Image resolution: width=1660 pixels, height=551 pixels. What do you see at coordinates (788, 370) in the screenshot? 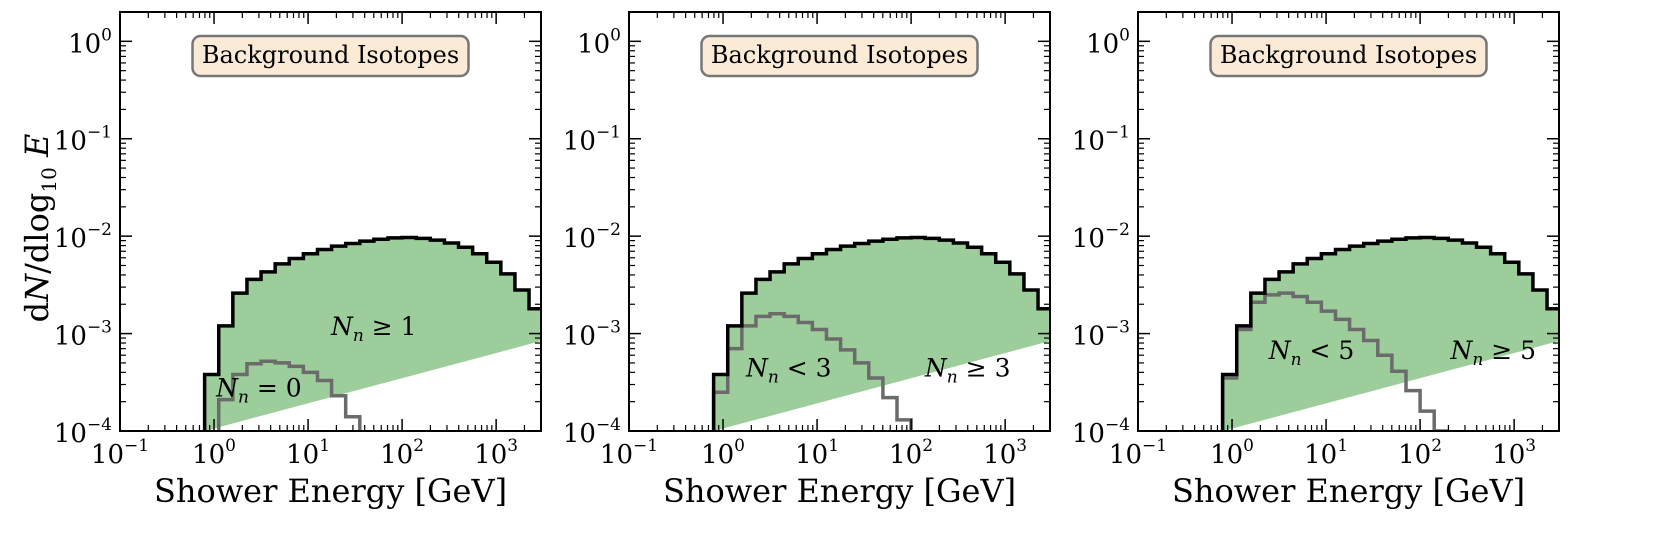
I see `annotation-label: Nn < 3` at bounding box center [788, 370].